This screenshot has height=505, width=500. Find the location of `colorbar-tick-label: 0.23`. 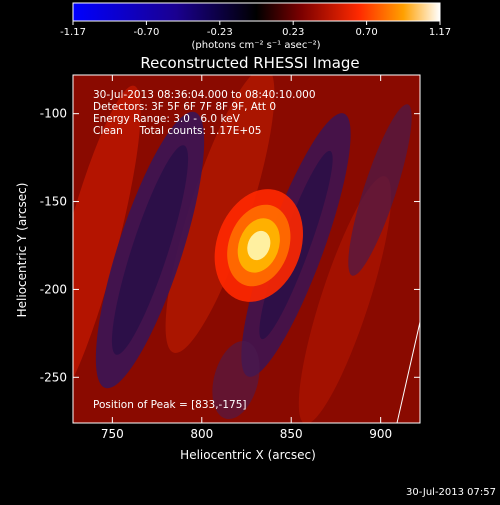

colorbar-tick-label: 0.23 is located at coordinates (293, 32).